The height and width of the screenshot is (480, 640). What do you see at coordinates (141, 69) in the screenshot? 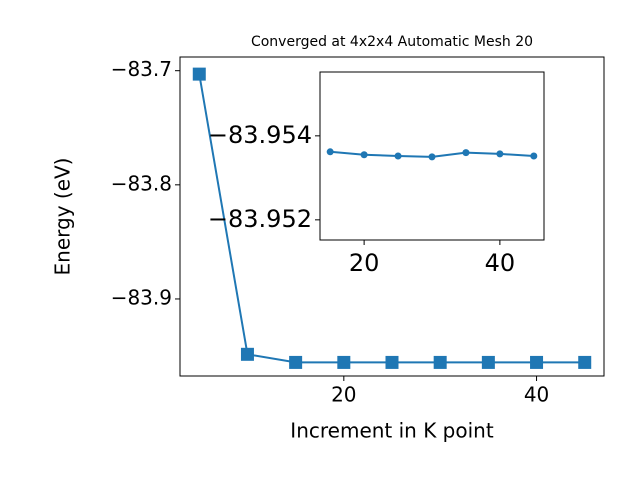
I see `y-tick-label: −83.7` at bounding box center [141, 69].